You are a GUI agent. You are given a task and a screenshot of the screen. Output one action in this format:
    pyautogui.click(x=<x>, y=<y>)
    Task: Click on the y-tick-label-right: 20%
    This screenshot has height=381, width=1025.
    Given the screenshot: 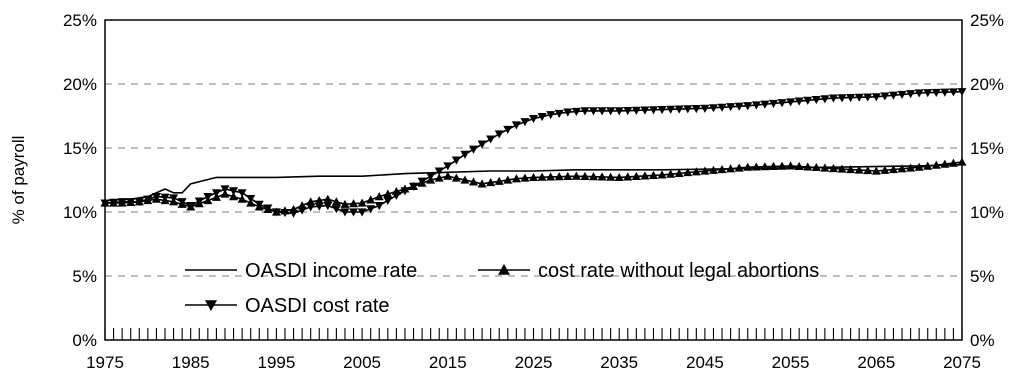 What is the action you would take?
    pyautogui.click(x=987, y=84)
    